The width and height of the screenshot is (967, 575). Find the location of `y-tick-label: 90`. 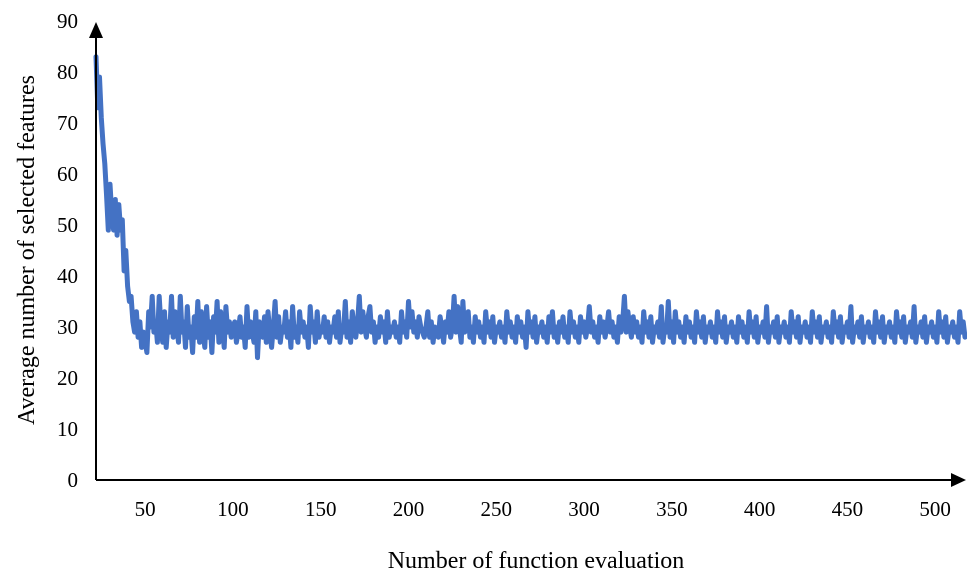

y-tick-label: 90 is located at coordinates (67, 21).